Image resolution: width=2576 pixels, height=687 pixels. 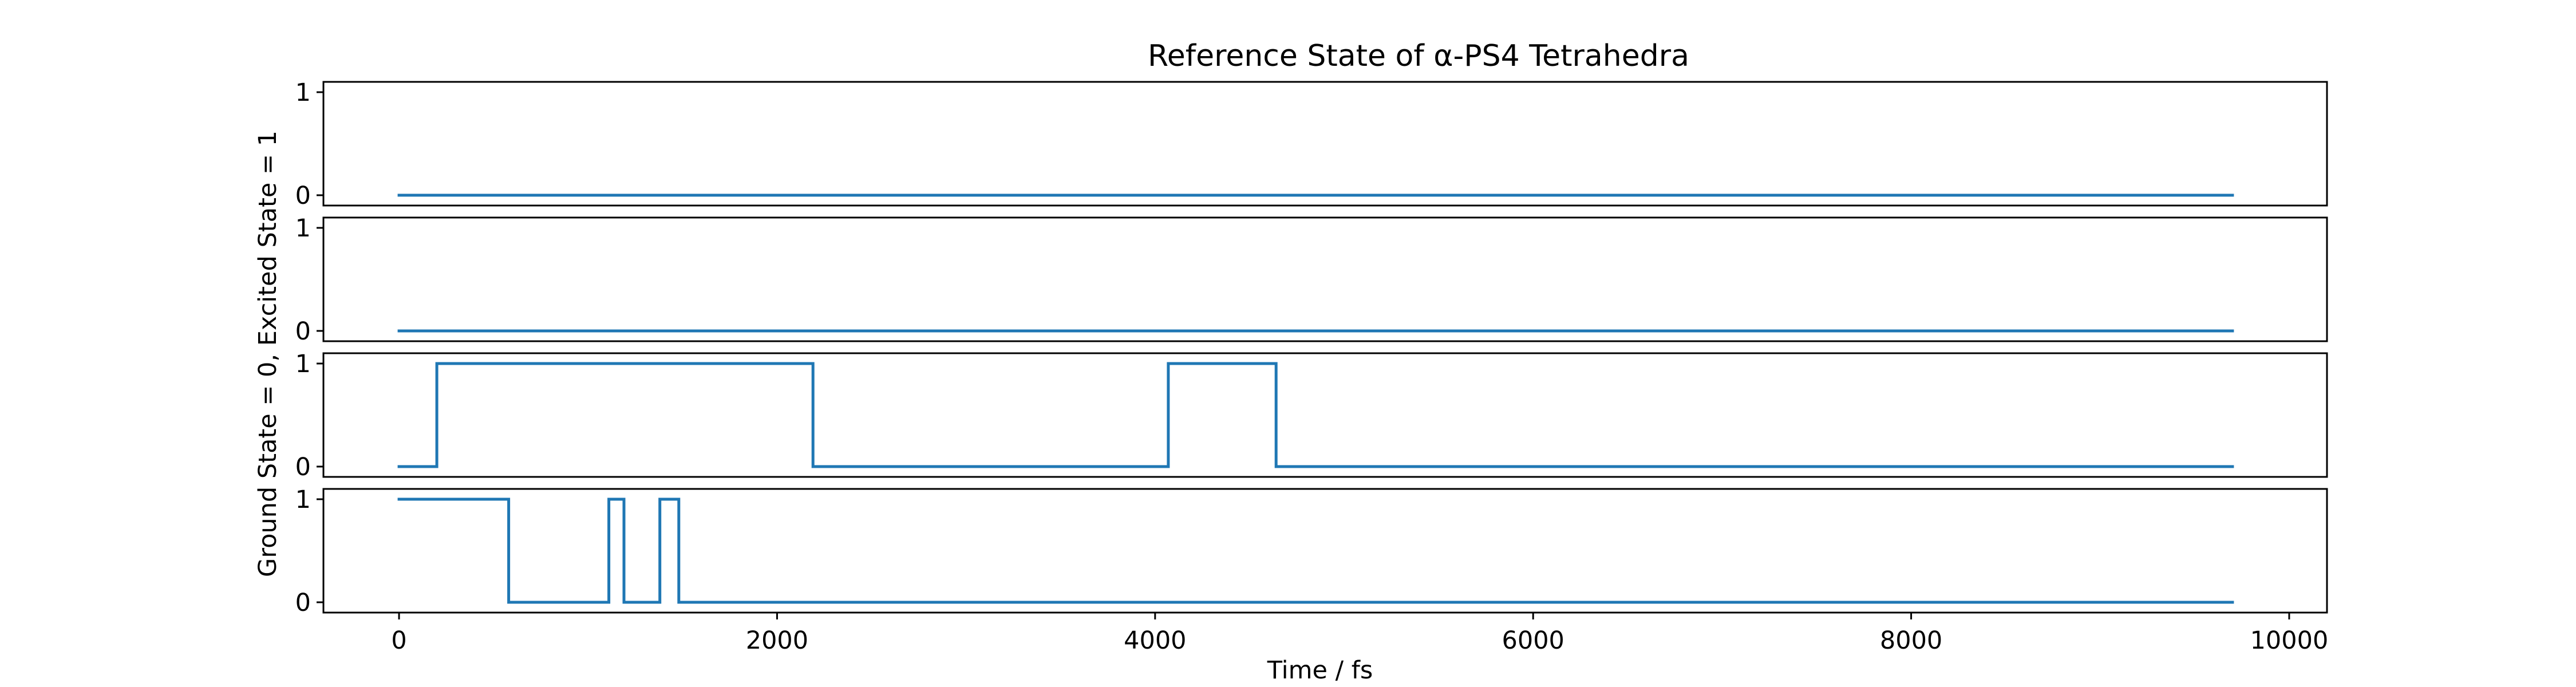 What do you see at coordinates (777, 641) in the screenshot?
I see `x-tick-label-2000: 2000` at bounding box center [777, 641].